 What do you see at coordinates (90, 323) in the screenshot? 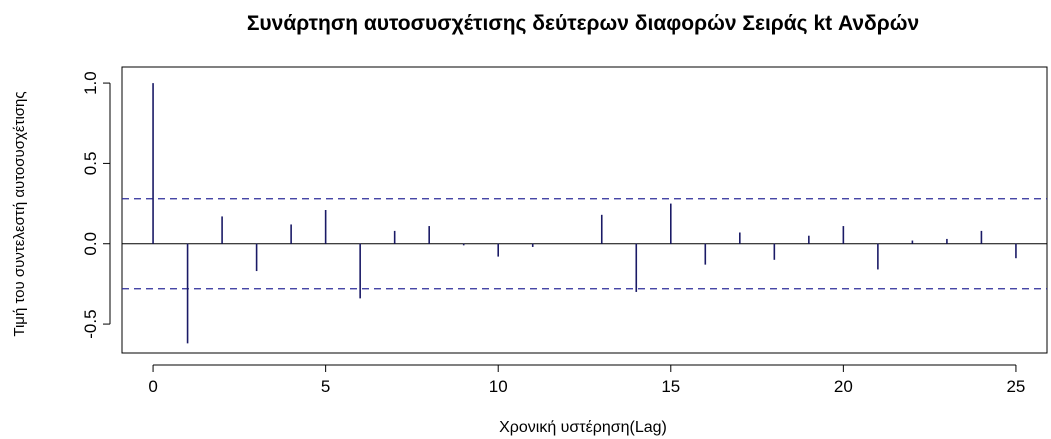
I see `y-tick-label: -0.5` at bounding box center [90, 323].